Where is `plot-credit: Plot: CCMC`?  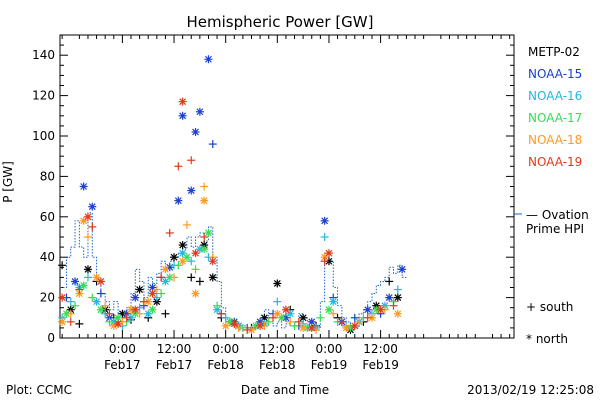
plot-credit: Plot: CCMC is located at coordinates (39, 390).